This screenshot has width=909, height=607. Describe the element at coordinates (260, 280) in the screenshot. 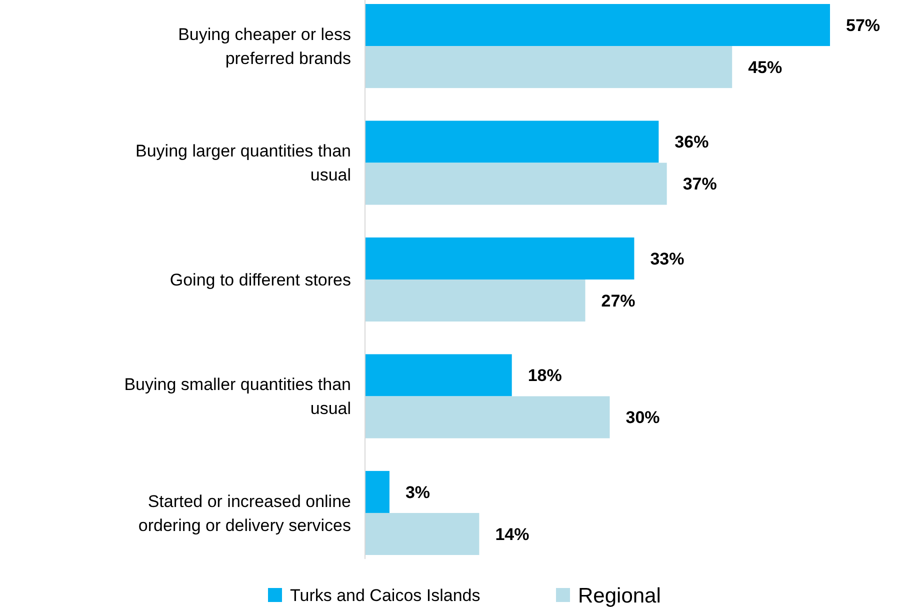

I see `y-tick-label: Going to different stores` at that location.